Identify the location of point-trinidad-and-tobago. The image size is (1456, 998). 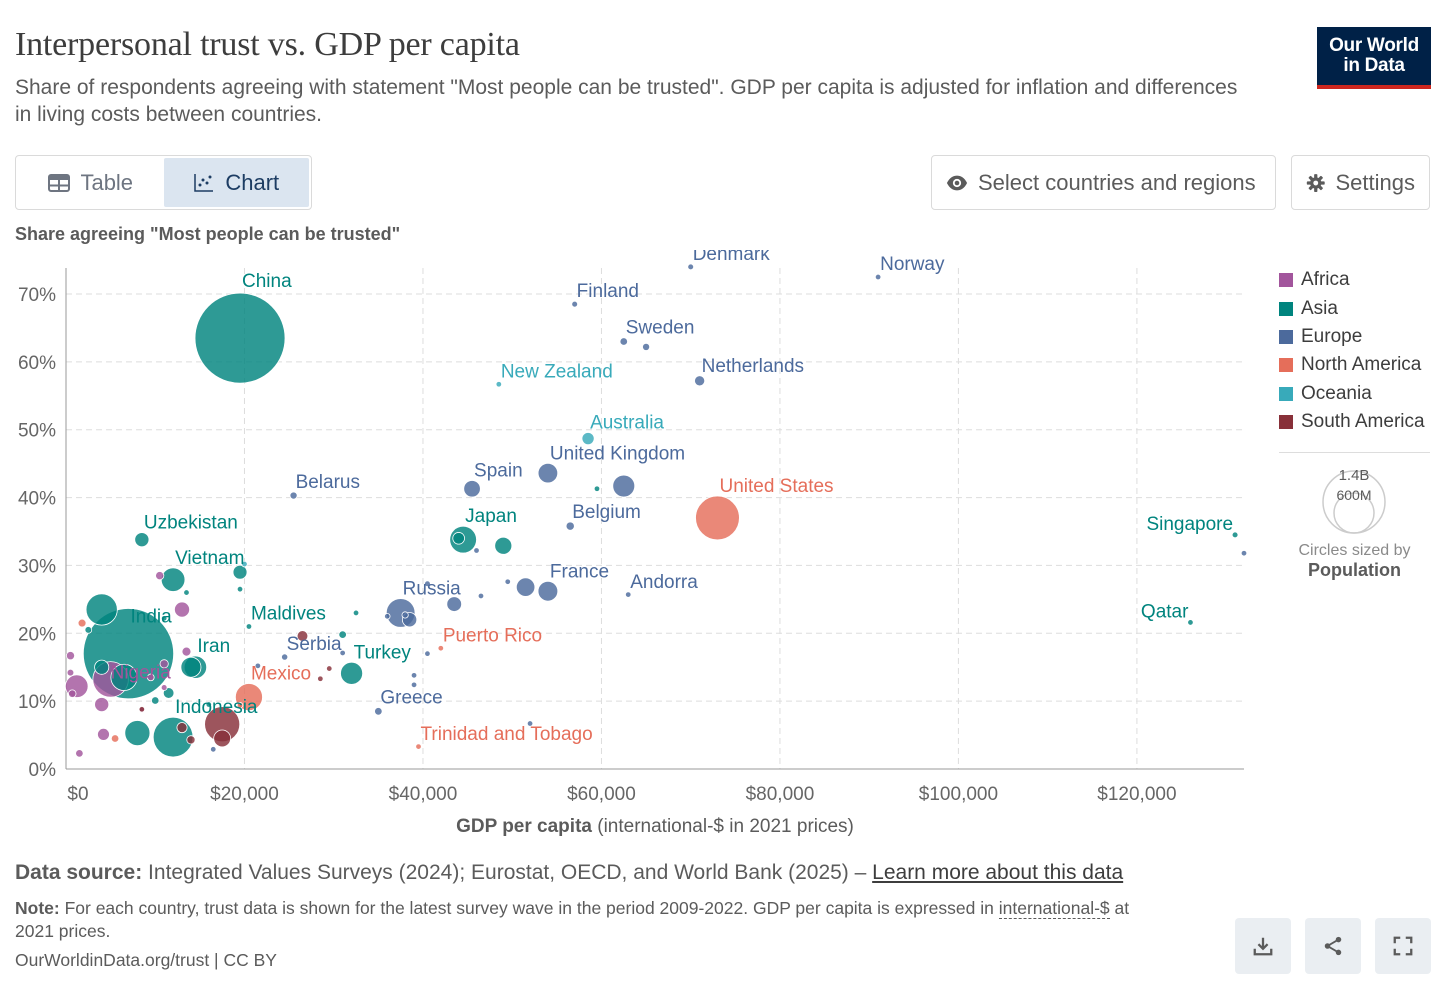
(418, 746).